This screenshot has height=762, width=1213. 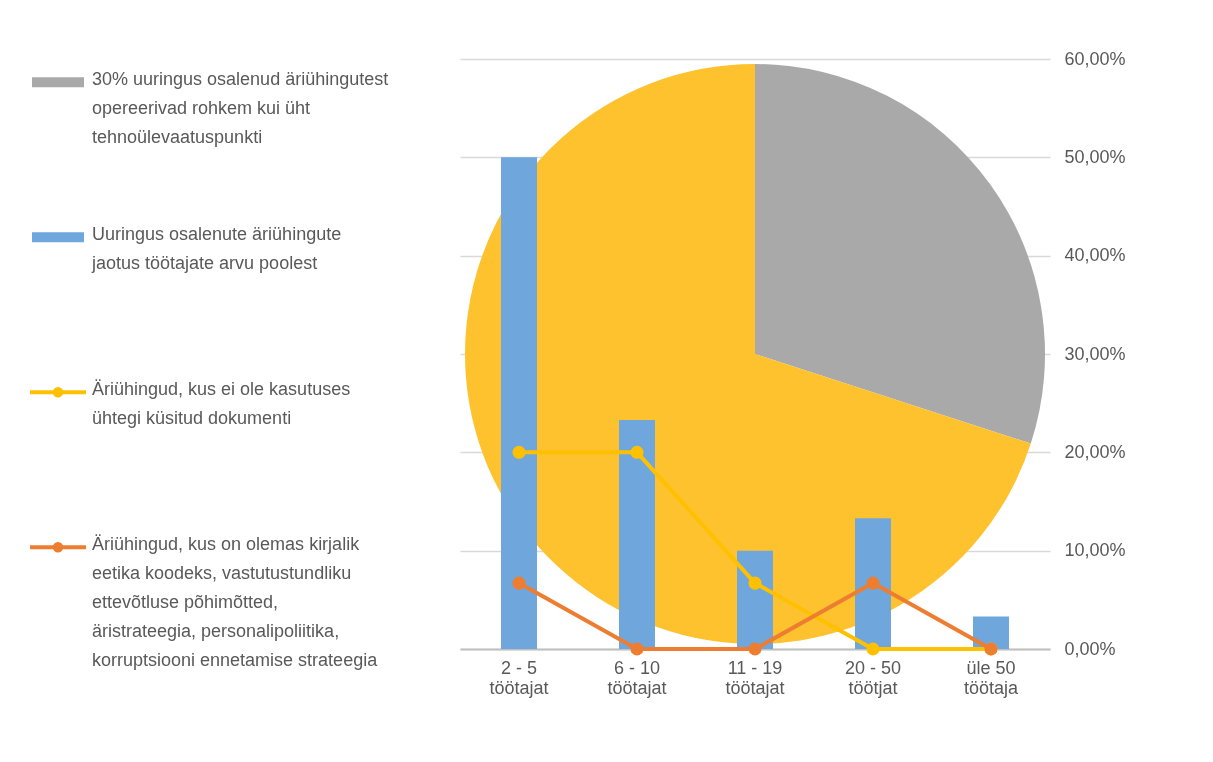 What do you see at coordinates (1095, 156) in the screenshot?
I see `y-tick-label: 50,00%` at bounding box center [1095, 156].